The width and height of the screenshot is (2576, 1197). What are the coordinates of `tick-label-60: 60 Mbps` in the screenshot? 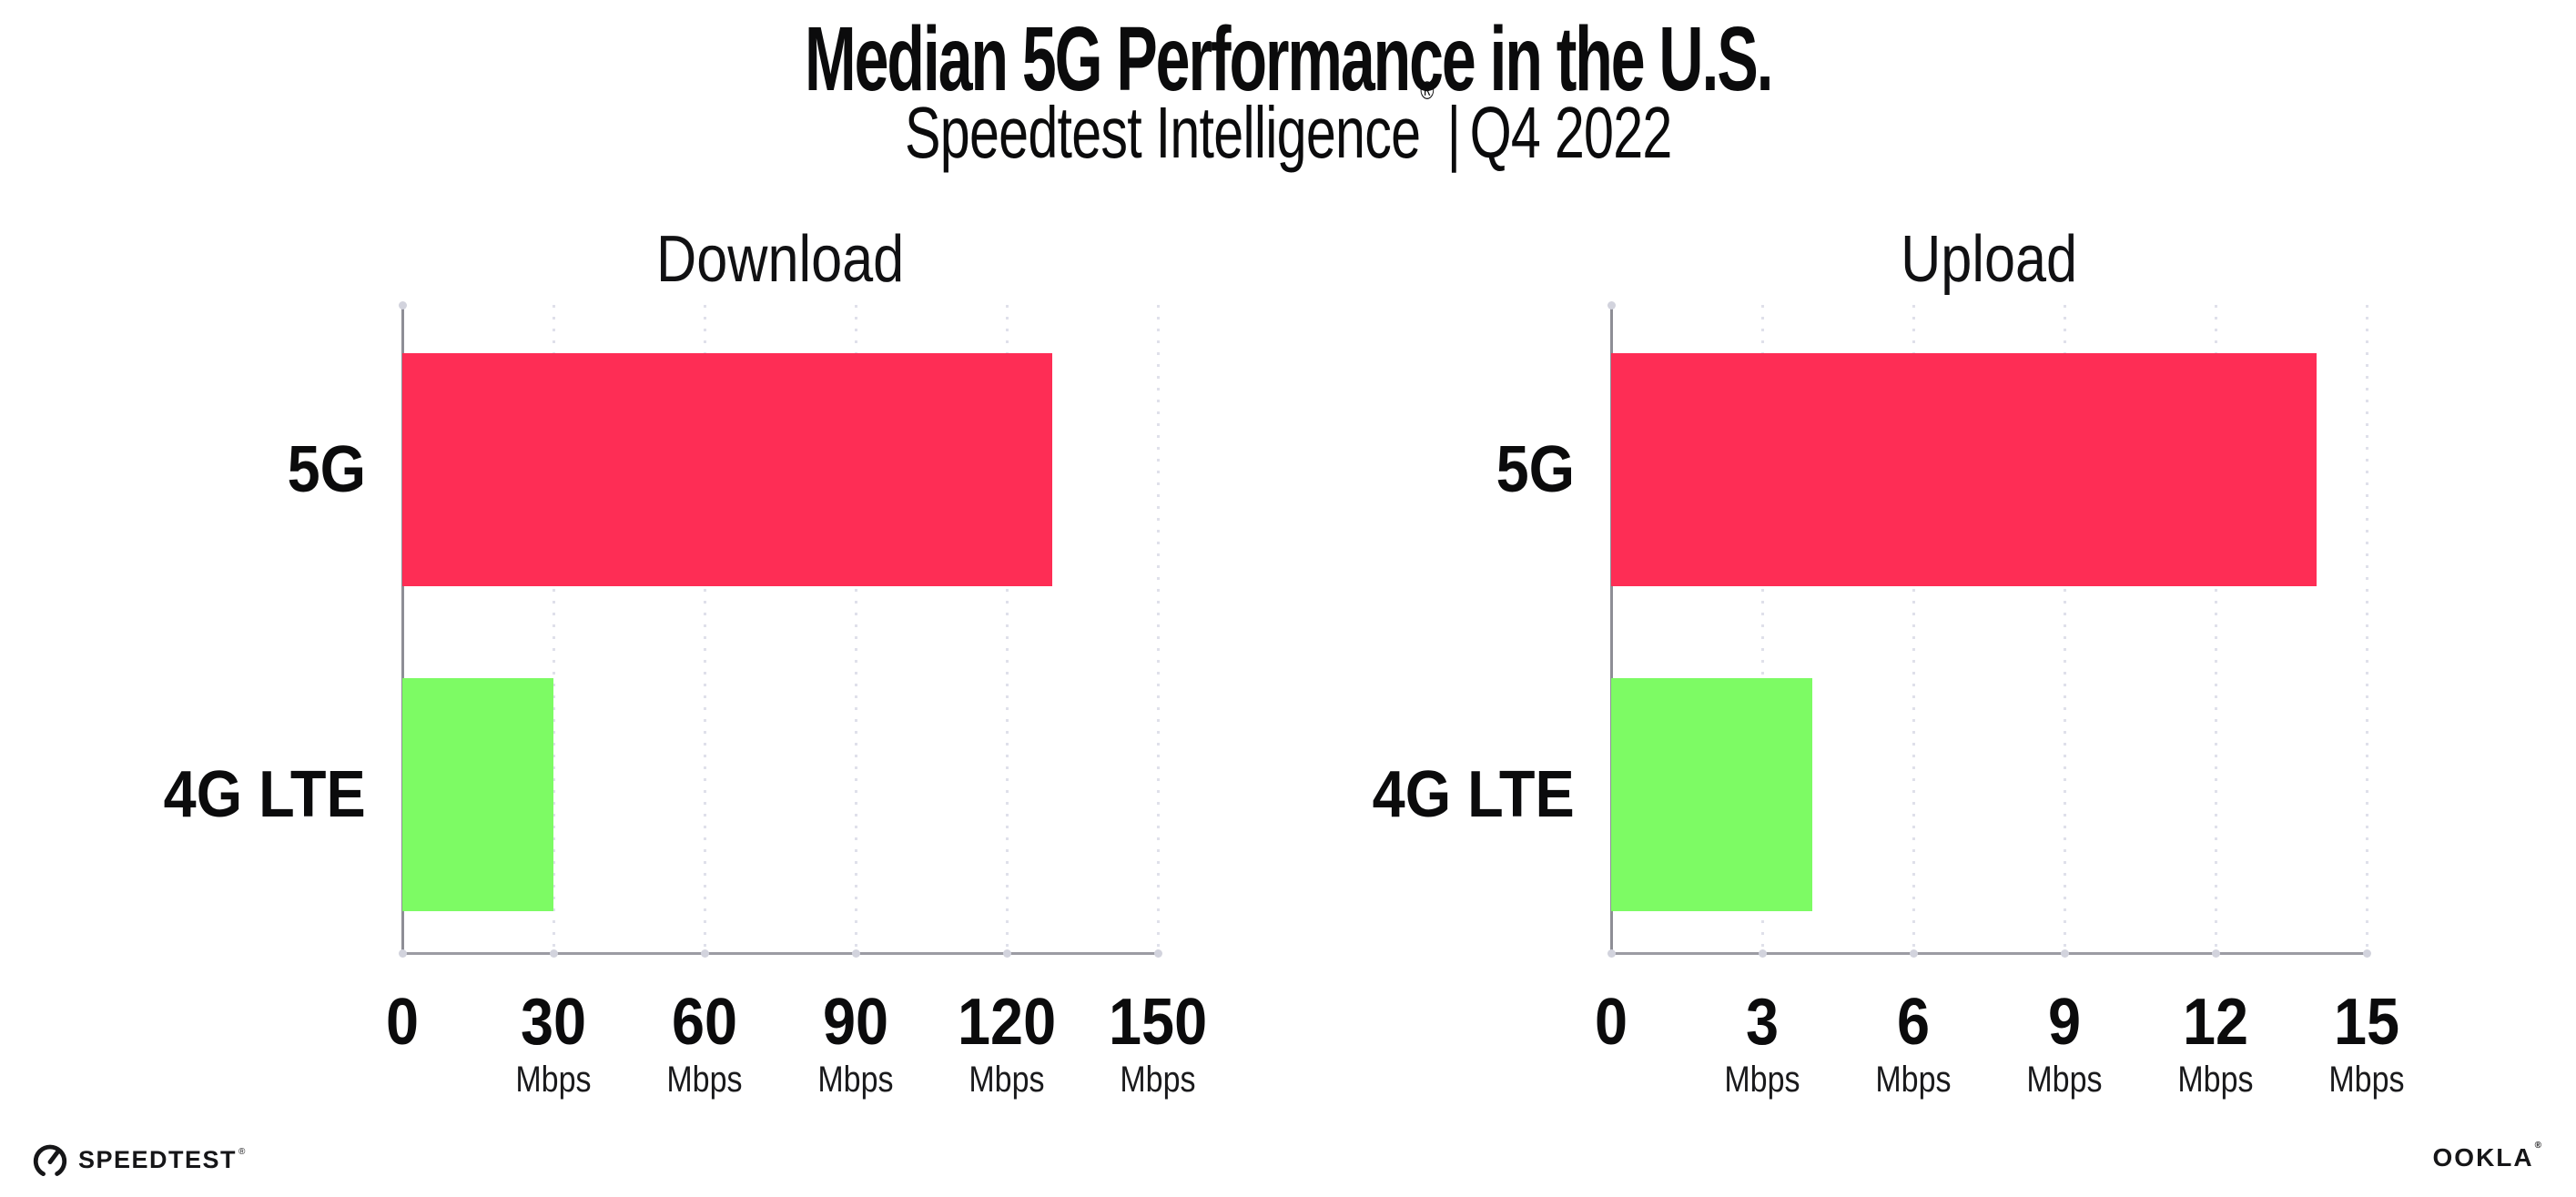 It's located at (704, 1044).